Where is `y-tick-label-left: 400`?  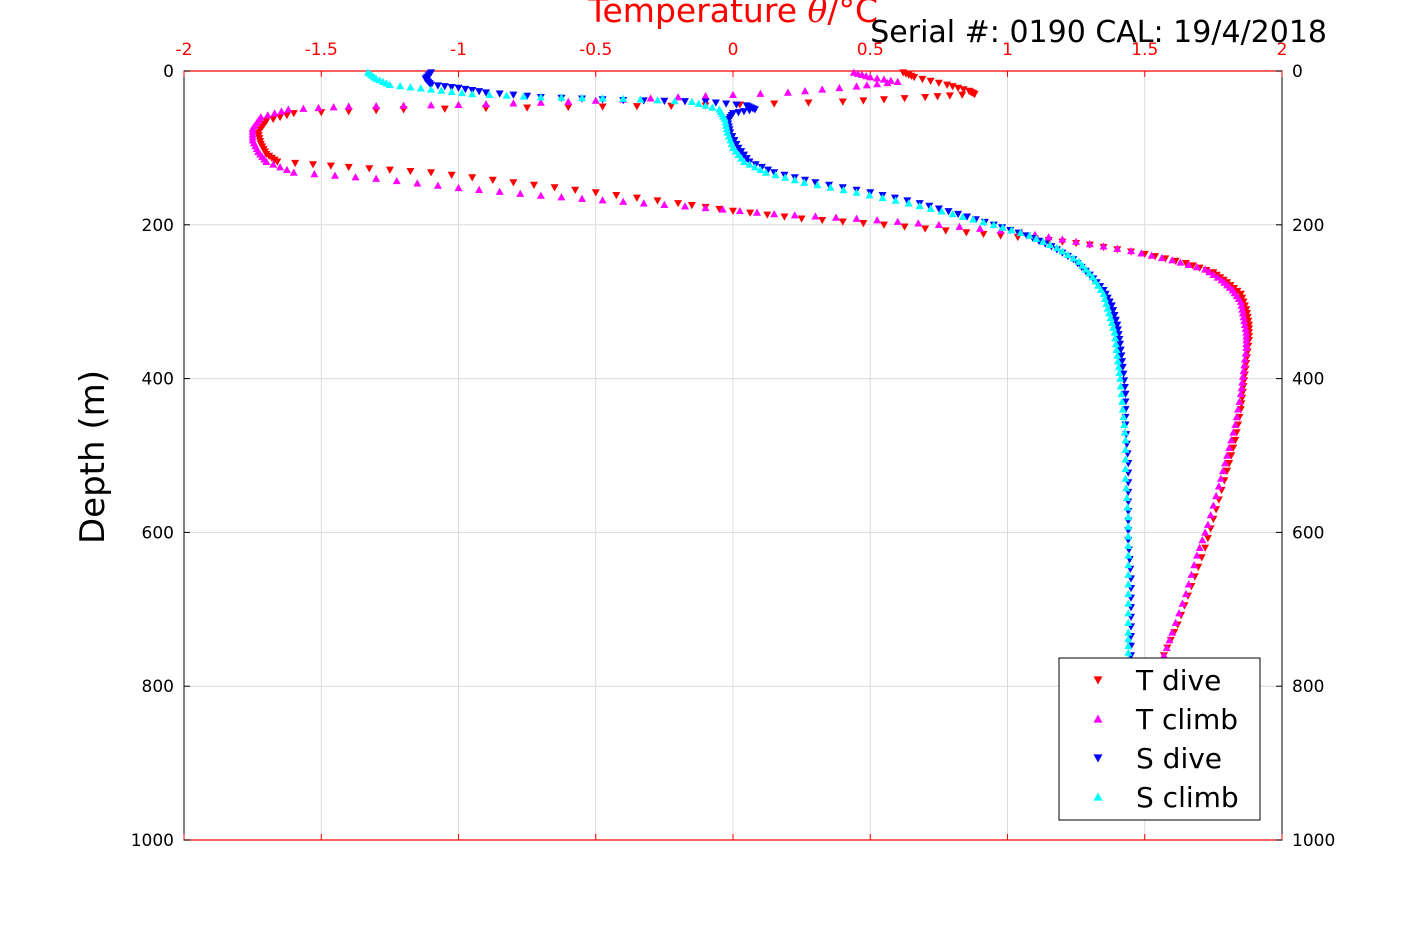 y-tick-label-left: 400 is located at coordinates (158, 380).